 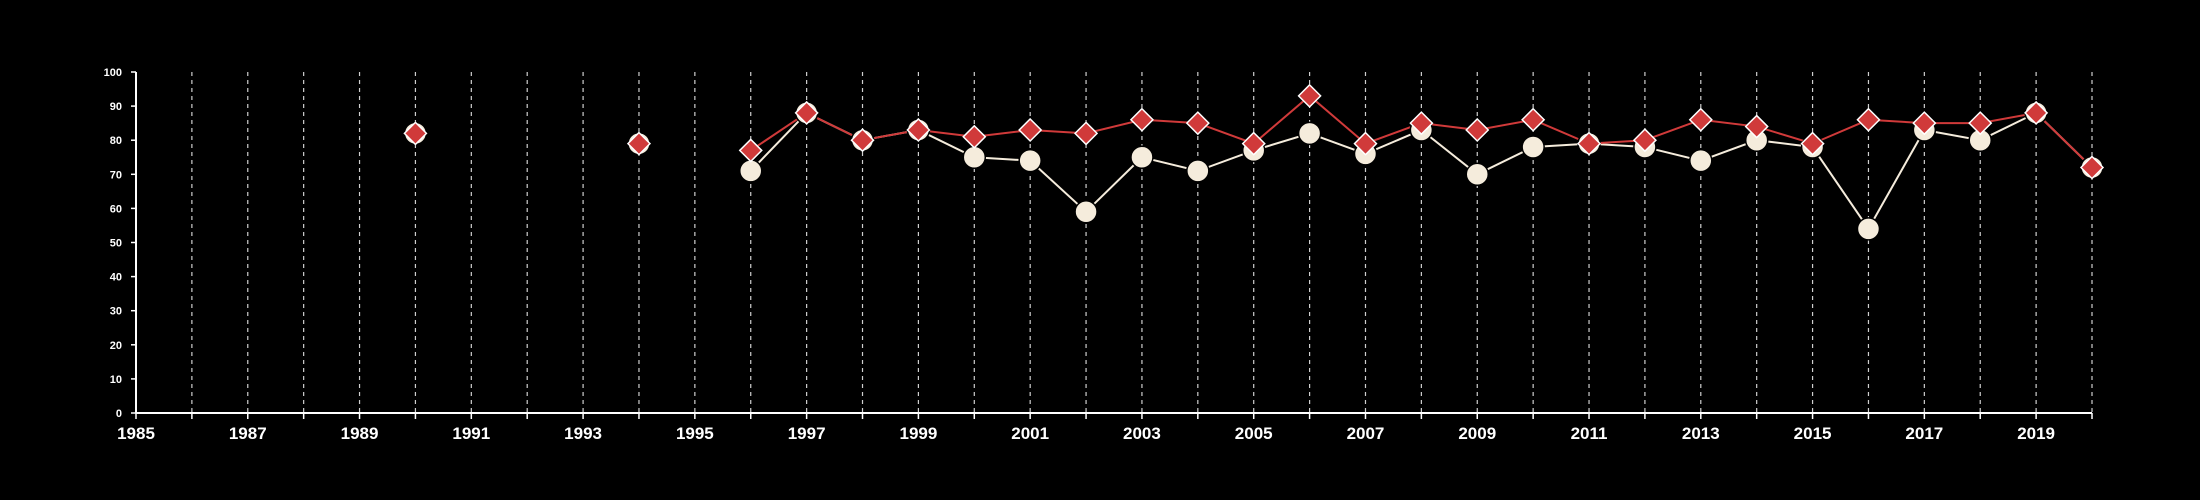 I want to click on x-tick-label: 2001, so click(x=1030, y=433).